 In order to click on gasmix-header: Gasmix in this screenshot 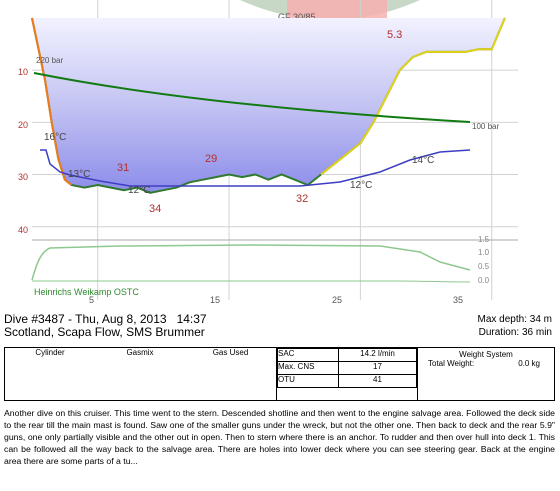, I will do `click(140, 352)`.